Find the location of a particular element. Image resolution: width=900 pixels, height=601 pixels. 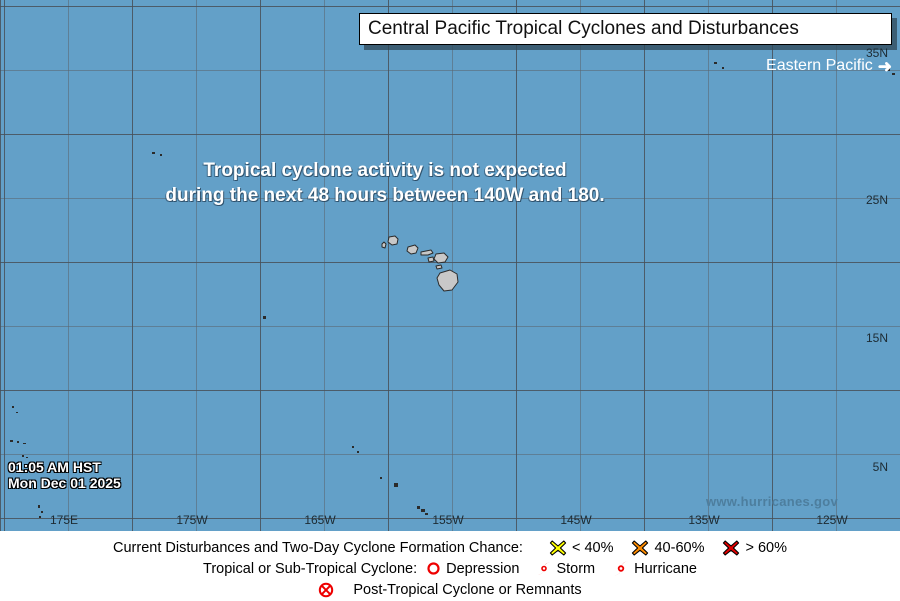

legend-item-post-tropical: Post-Tropical Cyclone or Remnants is located at coordinates (450, 589).